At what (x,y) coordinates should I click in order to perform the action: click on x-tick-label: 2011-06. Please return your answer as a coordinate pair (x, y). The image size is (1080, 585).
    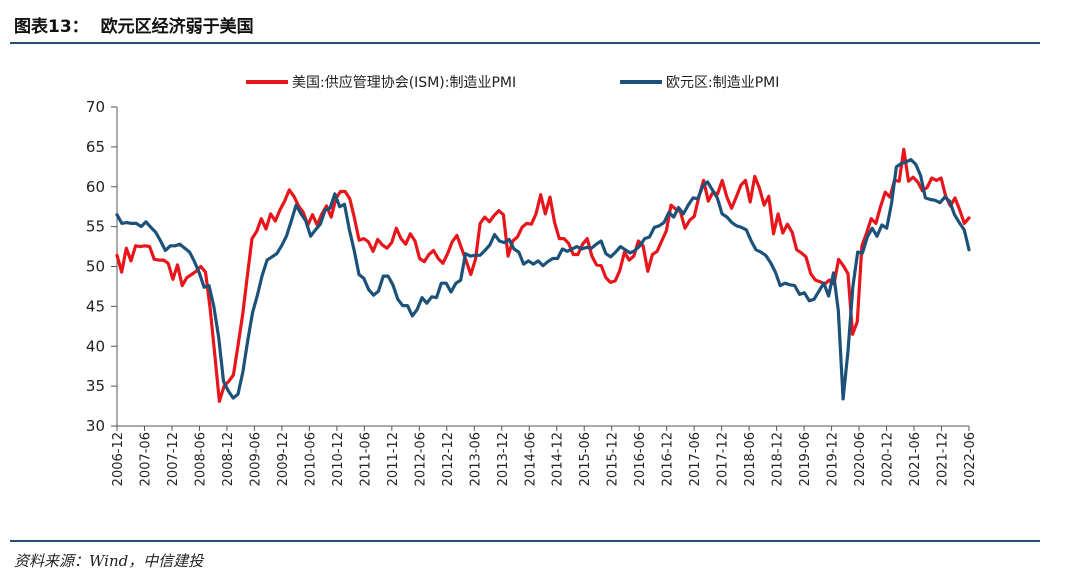
    Looking at the image, I should click on (365, 459).